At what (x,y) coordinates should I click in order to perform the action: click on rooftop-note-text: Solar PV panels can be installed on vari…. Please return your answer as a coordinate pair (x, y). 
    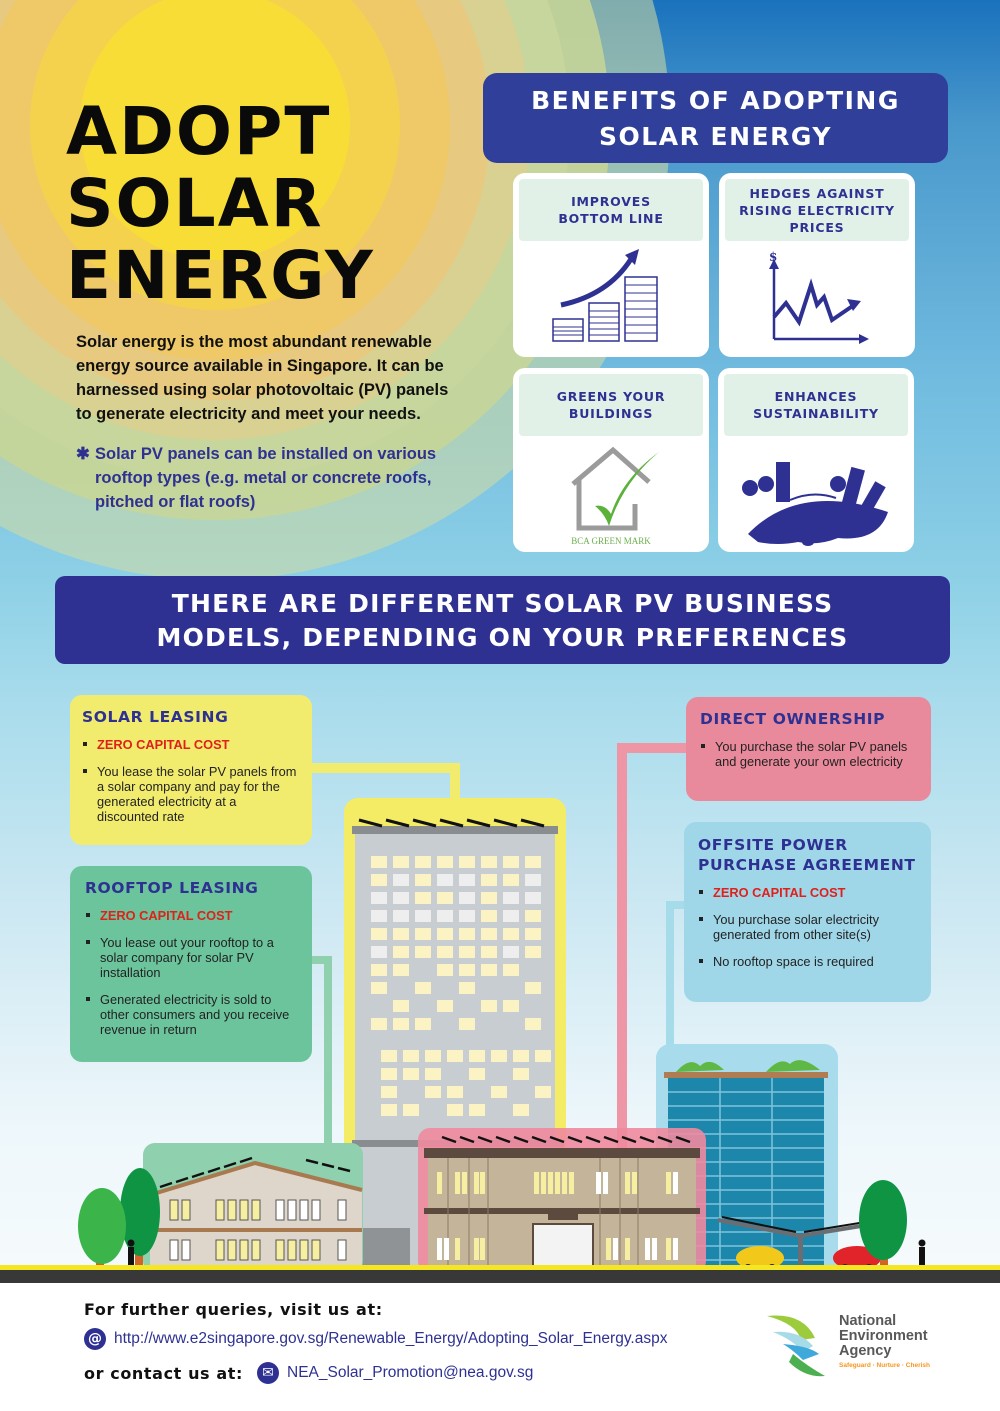
    Looking at the image, I should click on (266, 478).